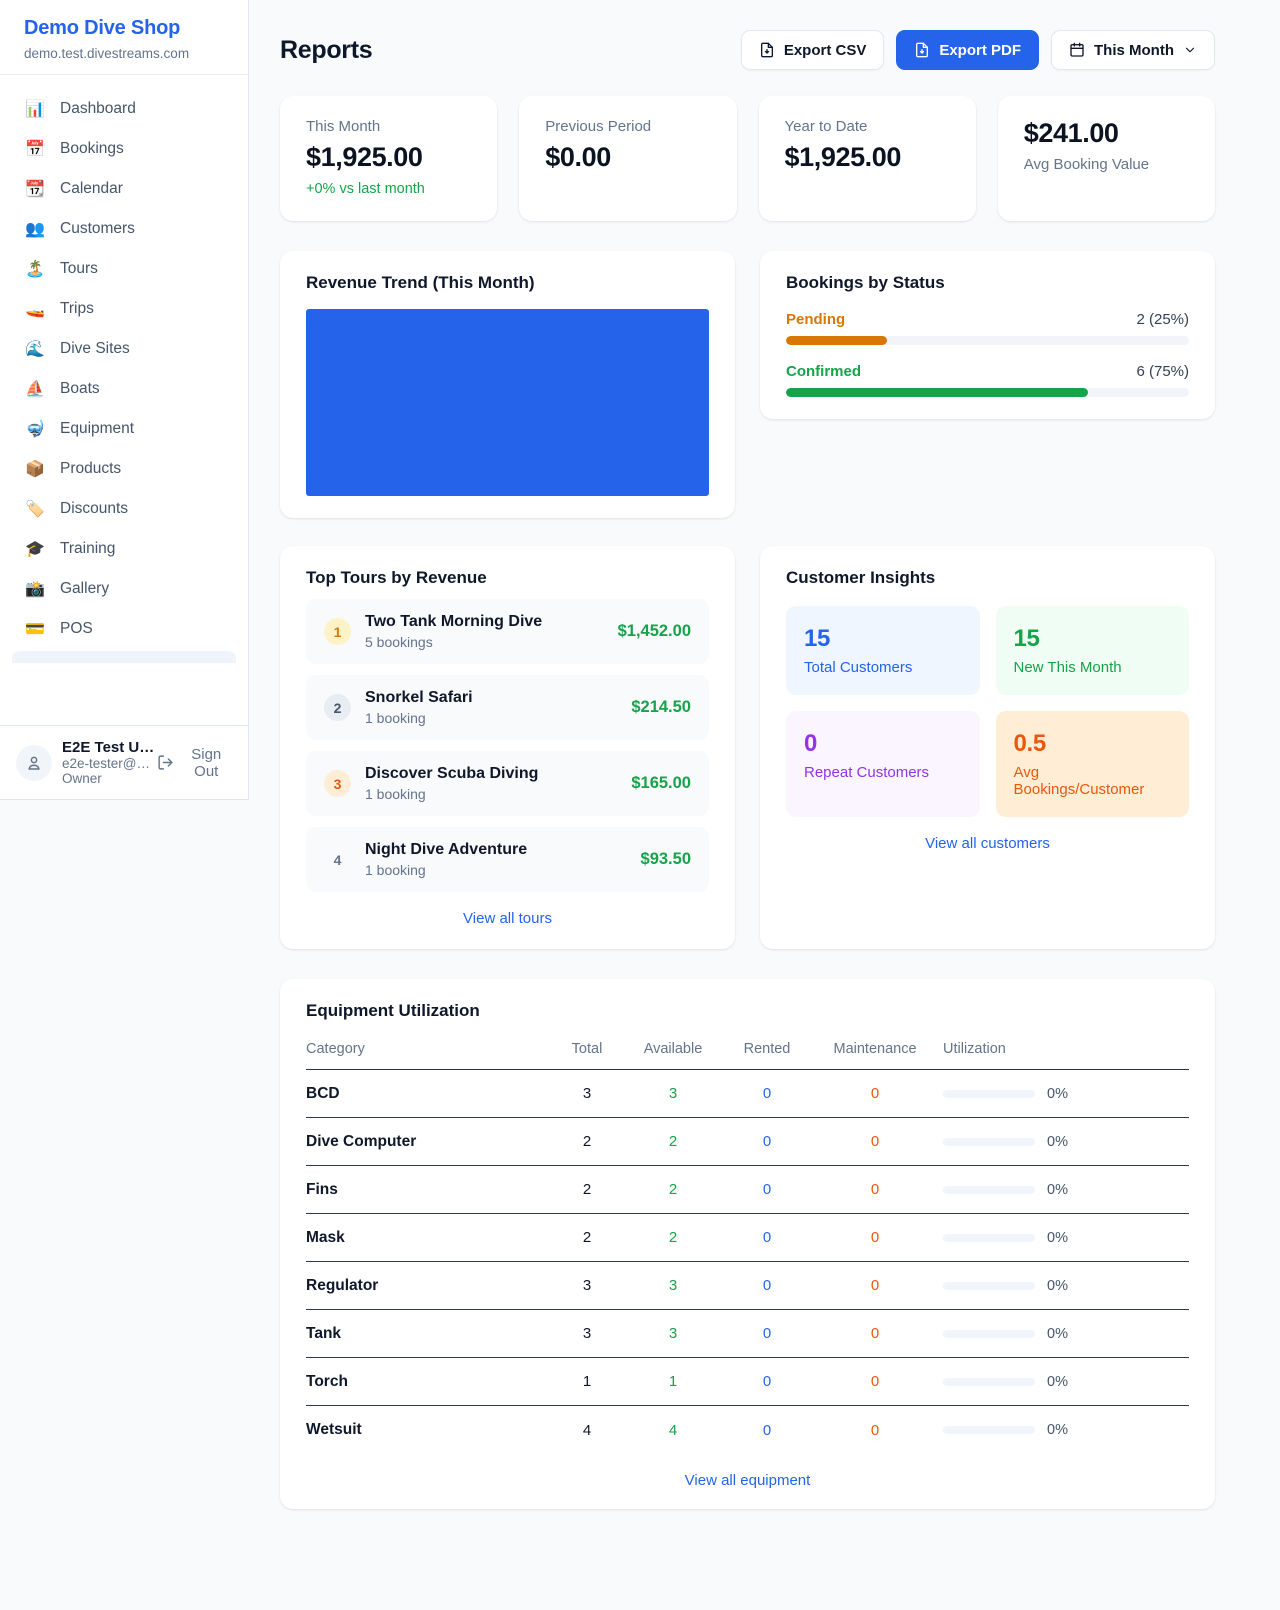 The image size is (1280, 1610). I want to click on sidebar-item-label: Products, so click(91, 468).